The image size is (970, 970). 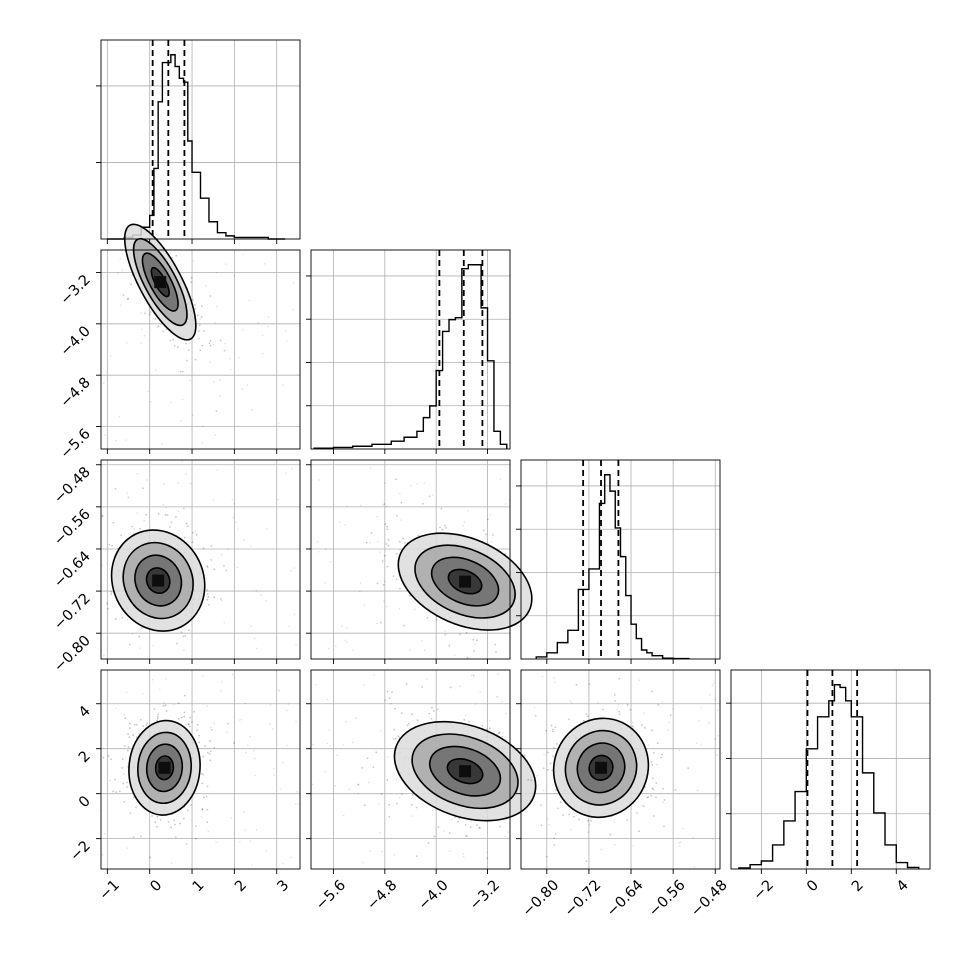 What do you see at coordinates (709, 898) in the screenshot?
I see `x-tick-label-p2-4: −0.48` at bounding box center [709, 898].